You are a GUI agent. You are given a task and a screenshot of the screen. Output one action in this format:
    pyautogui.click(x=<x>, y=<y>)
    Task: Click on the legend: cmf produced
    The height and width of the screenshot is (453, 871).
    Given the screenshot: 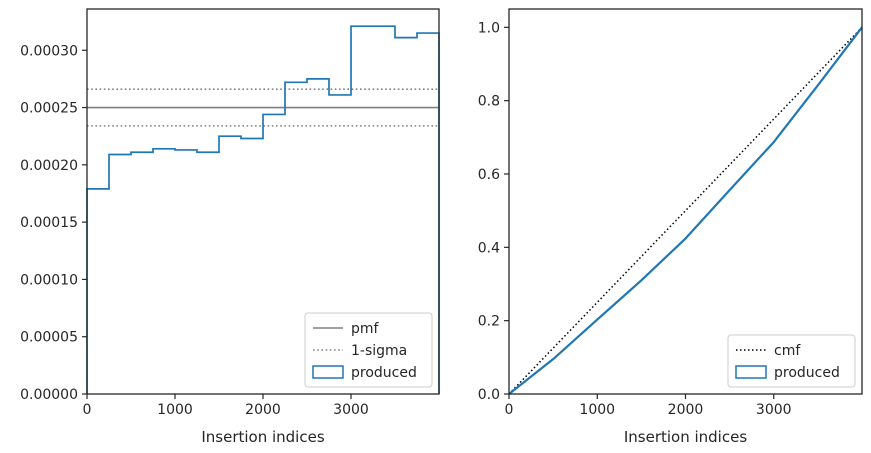 What is the action you would take?
    pyautogui.click(x=791, y=361)
    